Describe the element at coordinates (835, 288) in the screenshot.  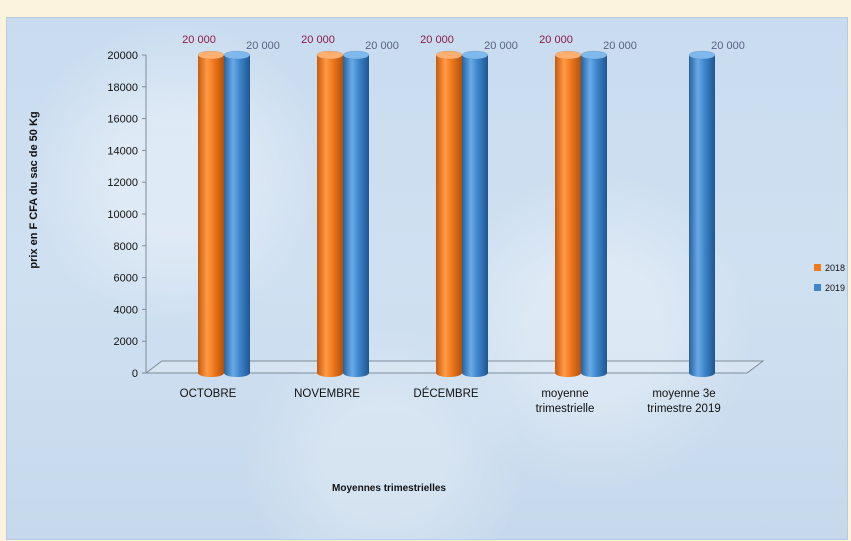
I see `legend-label-2019: 2019` at that location.